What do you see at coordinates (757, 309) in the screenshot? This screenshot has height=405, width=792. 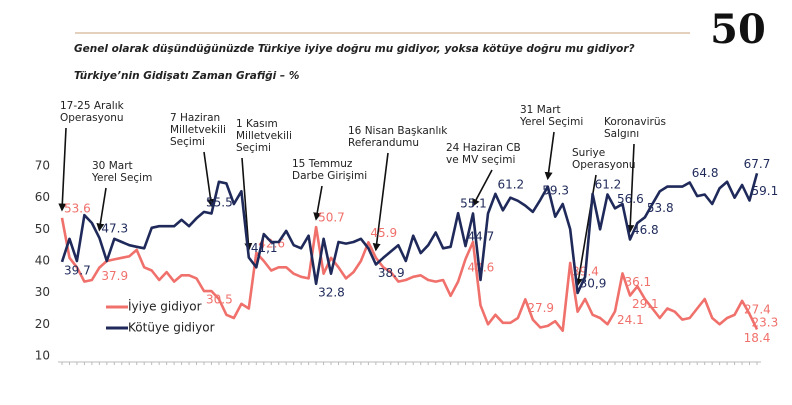 I see `data-label: 27.4` at bounding box center [757, 309].